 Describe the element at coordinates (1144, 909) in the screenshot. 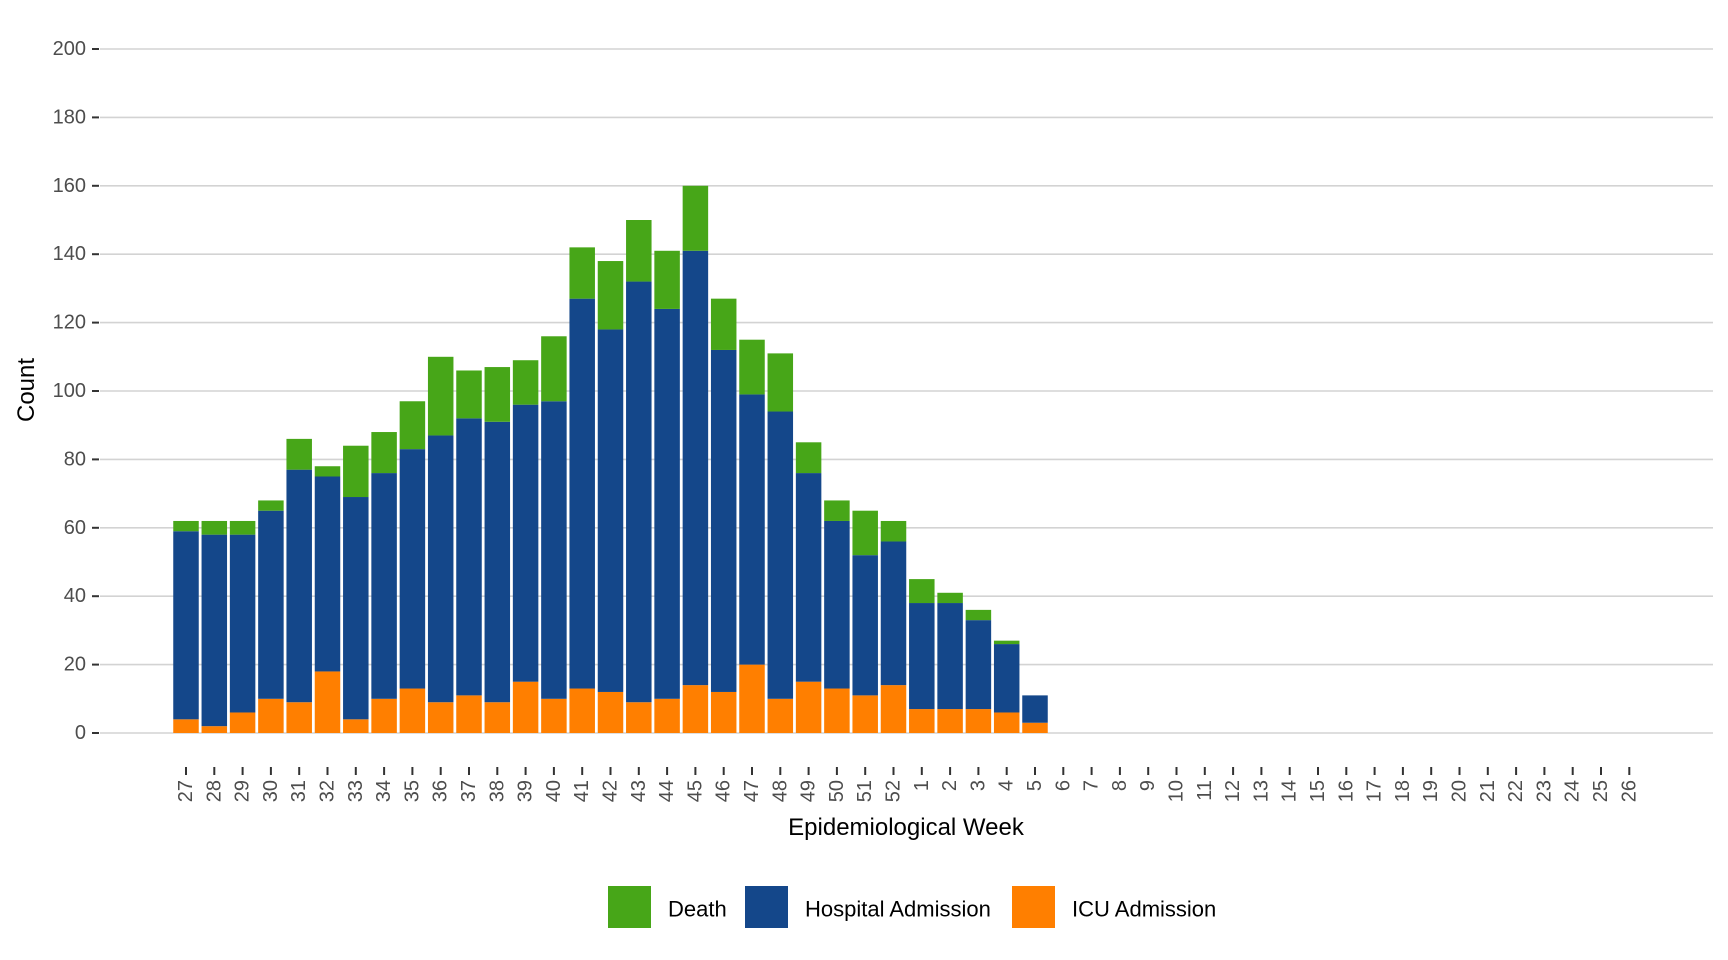

I see `legend-label: ICU Admission` at that location.